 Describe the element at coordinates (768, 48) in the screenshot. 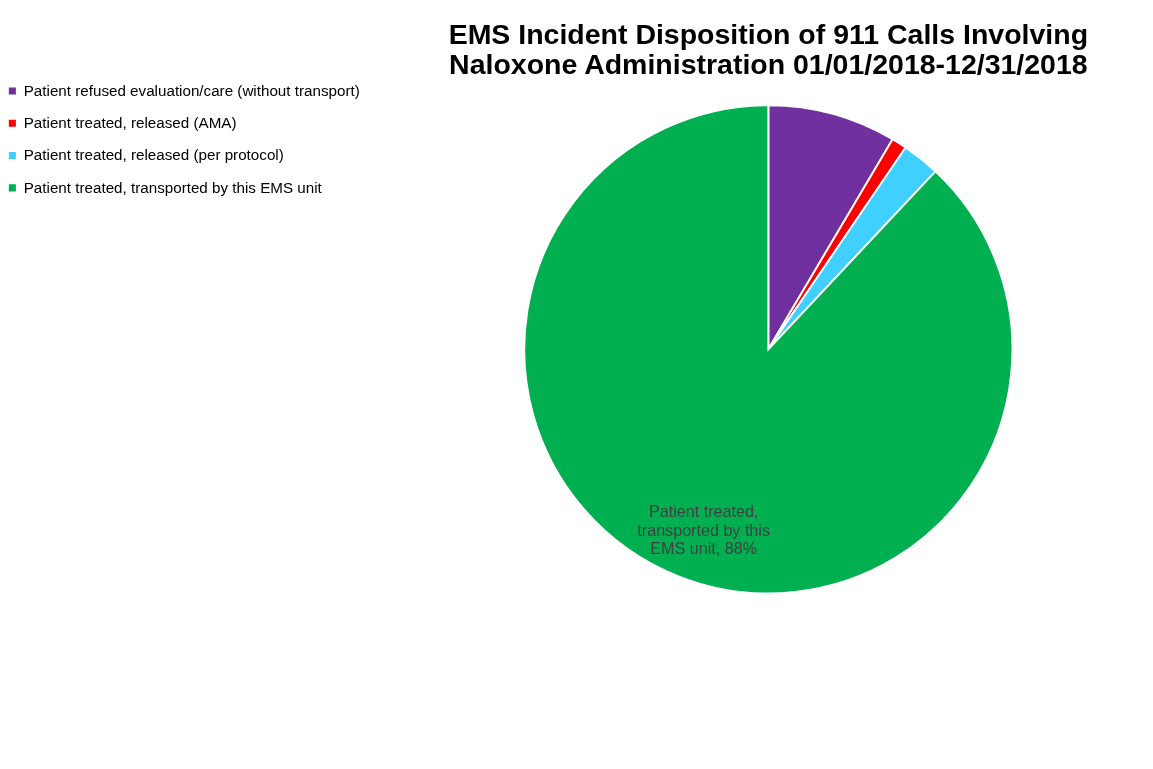

I see `chart-title: EMS Incident Disposition of 911 Calls Involving Naloxone Administration 01/01/2018-12/31/2018` at that location.